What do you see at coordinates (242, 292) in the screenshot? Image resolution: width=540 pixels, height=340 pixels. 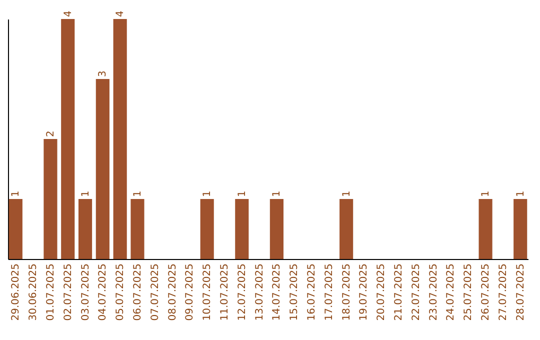 I see `x-tick-label: 12.07.2025` at bounding box center [242, 292].